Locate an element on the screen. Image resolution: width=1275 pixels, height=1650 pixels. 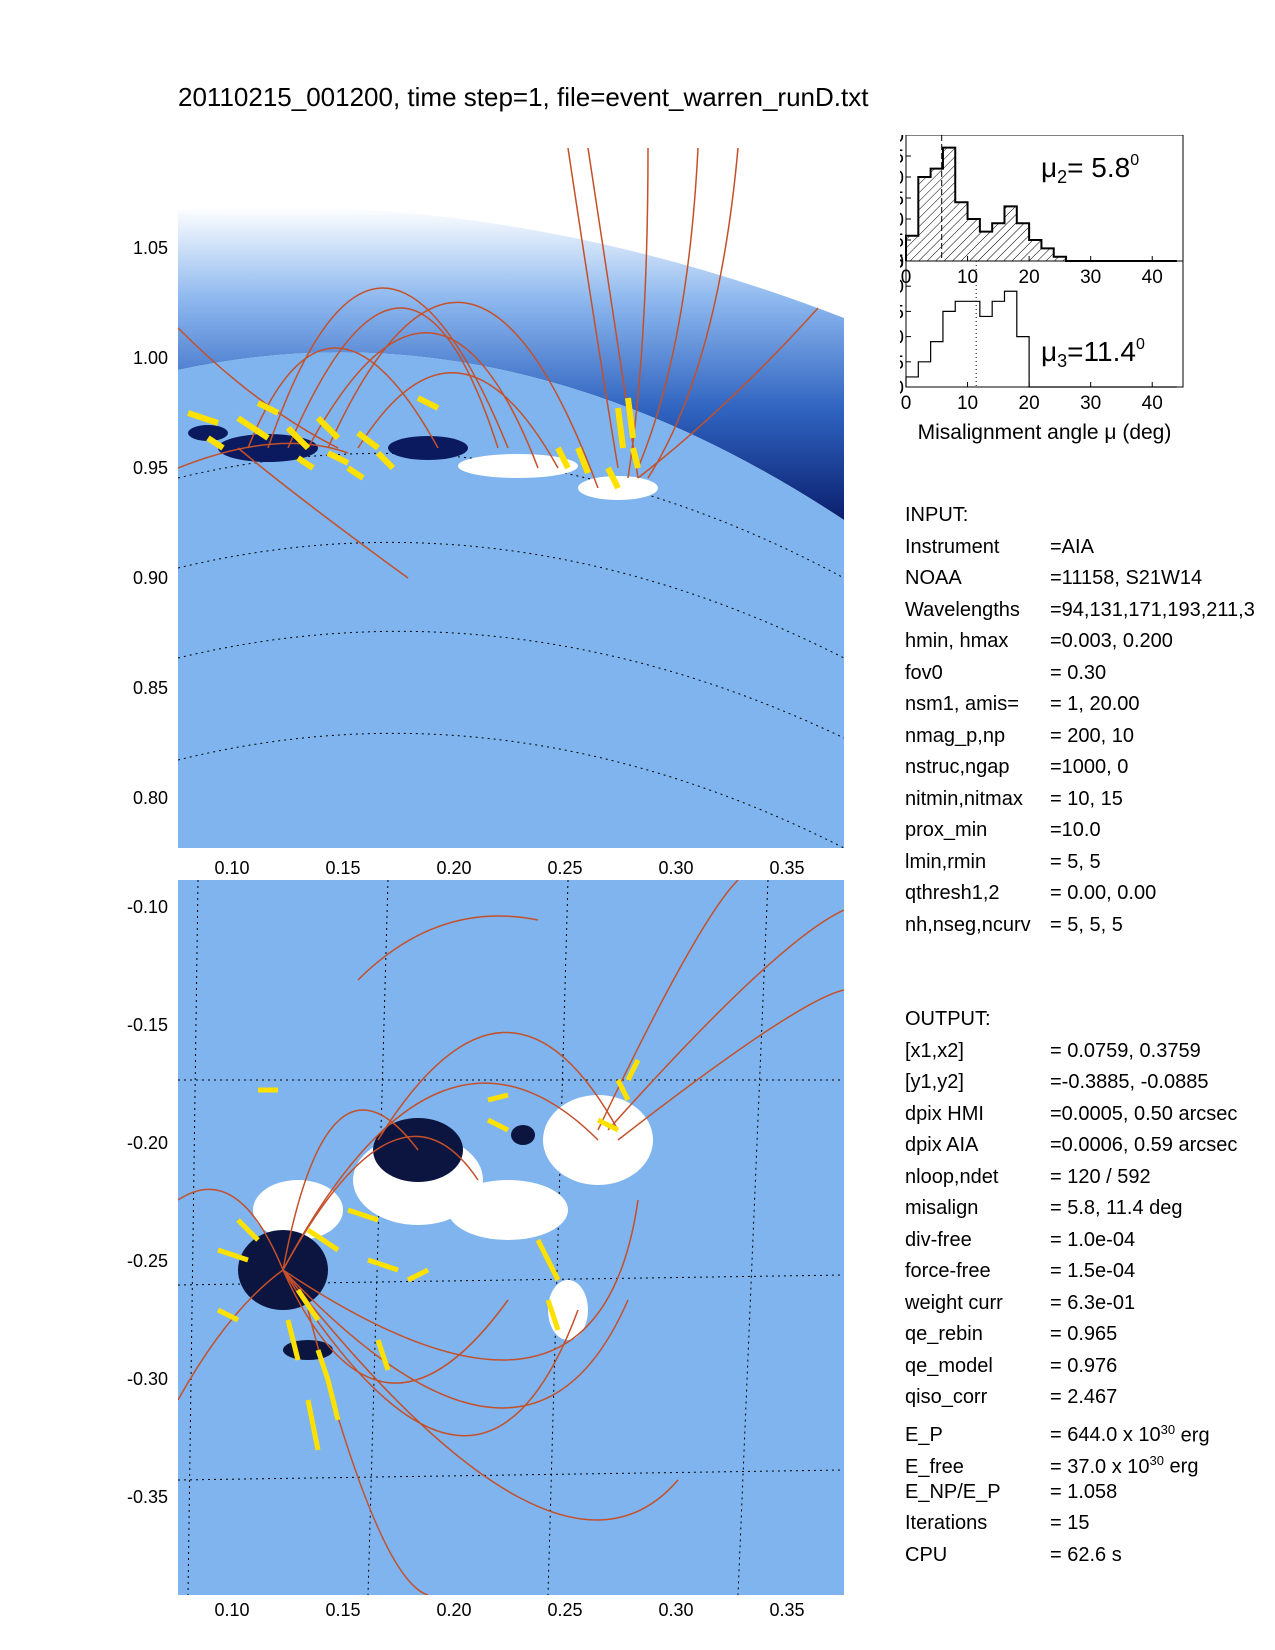
output-row: qiso_corr = 2.467 is located at coordinates (1080, 1398).